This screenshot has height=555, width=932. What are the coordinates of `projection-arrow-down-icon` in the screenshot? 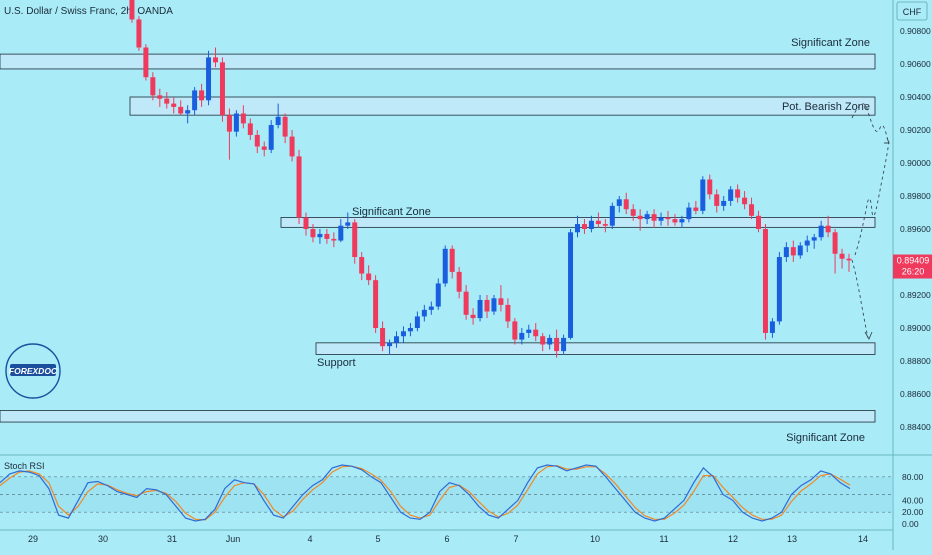 It's located at (868, 336).